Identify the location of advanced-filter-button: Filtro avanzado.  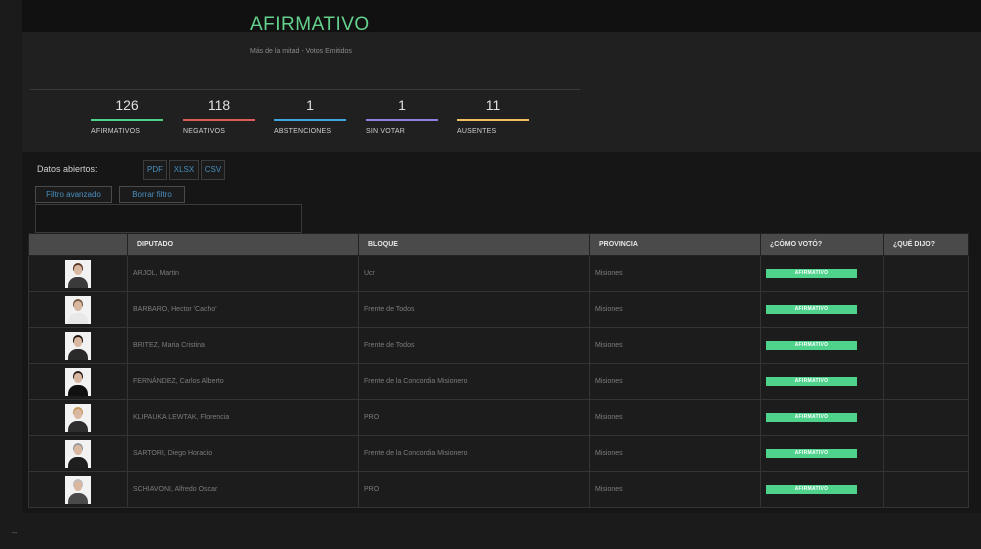
(73, 194).